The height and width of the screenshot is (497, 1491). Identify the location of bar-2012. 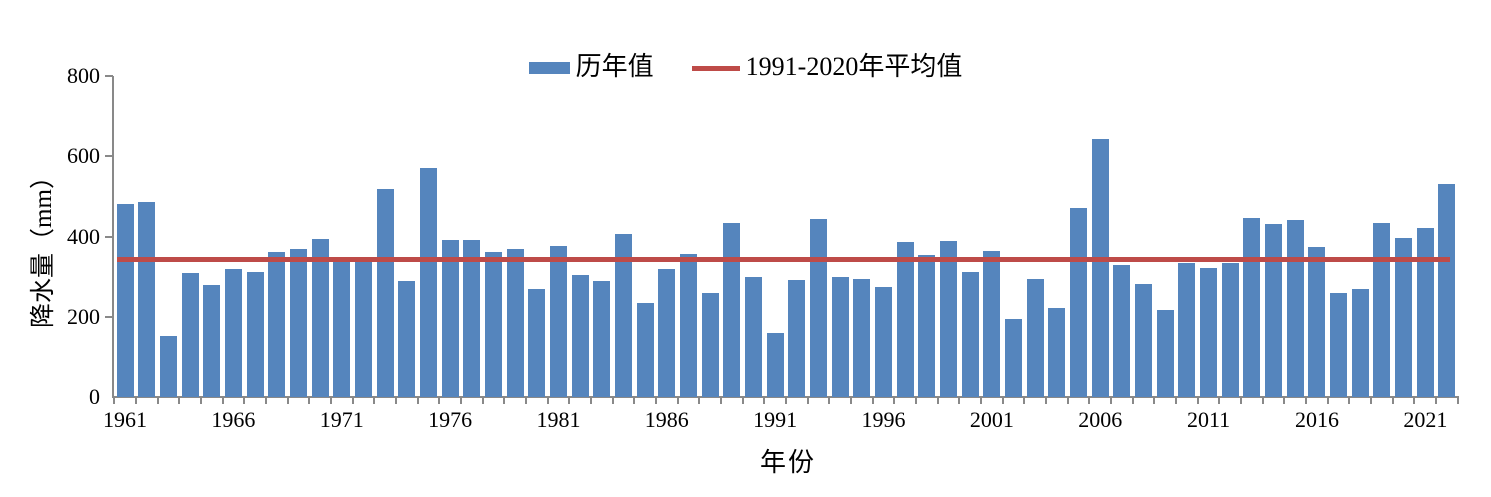
(1230, 329).